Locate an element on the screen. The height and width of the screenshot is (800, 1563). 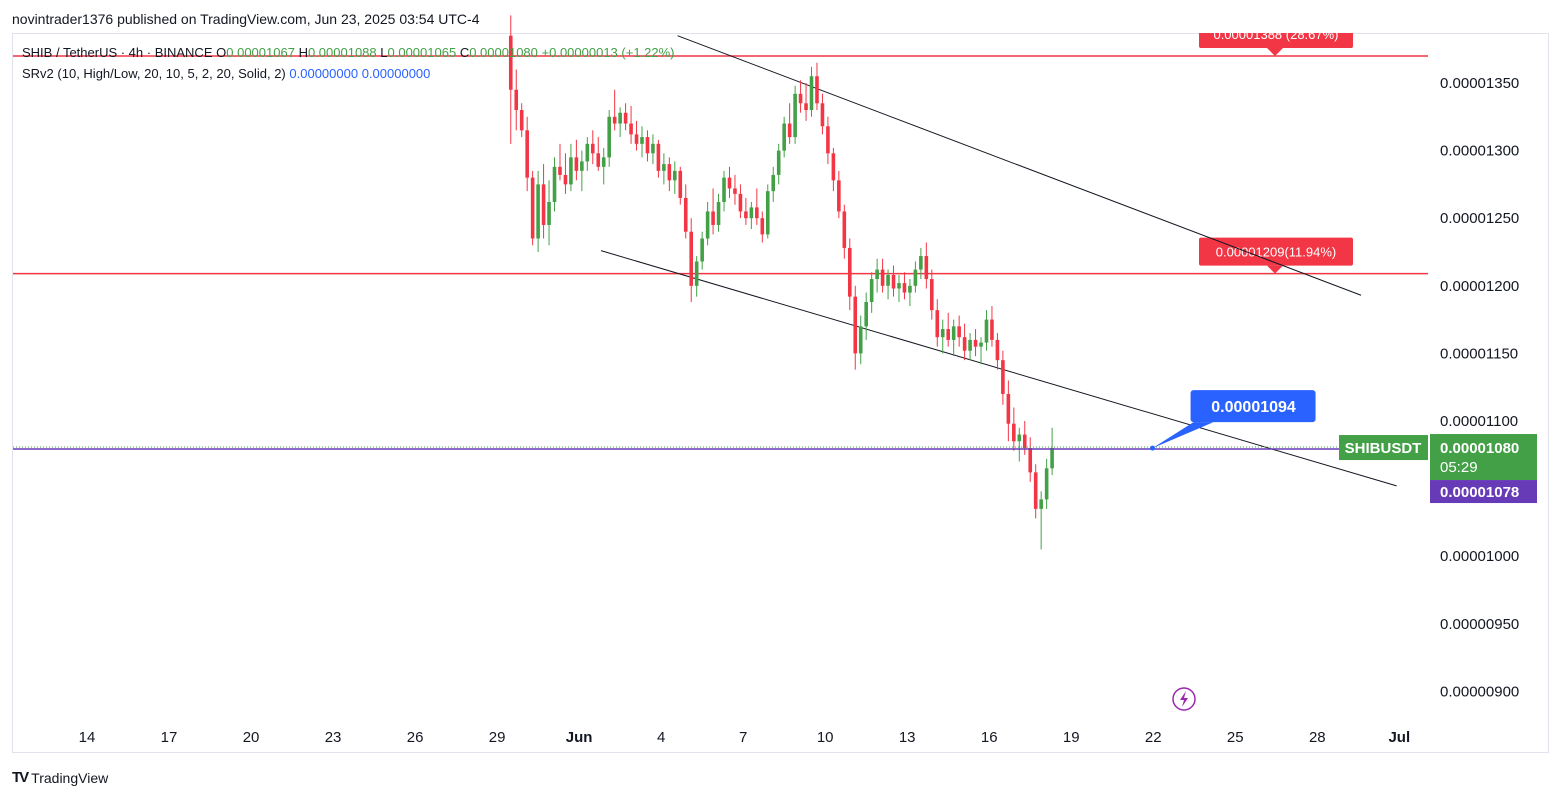
tradingview-logo-text: TradingView is located at coordinates (70, 777).